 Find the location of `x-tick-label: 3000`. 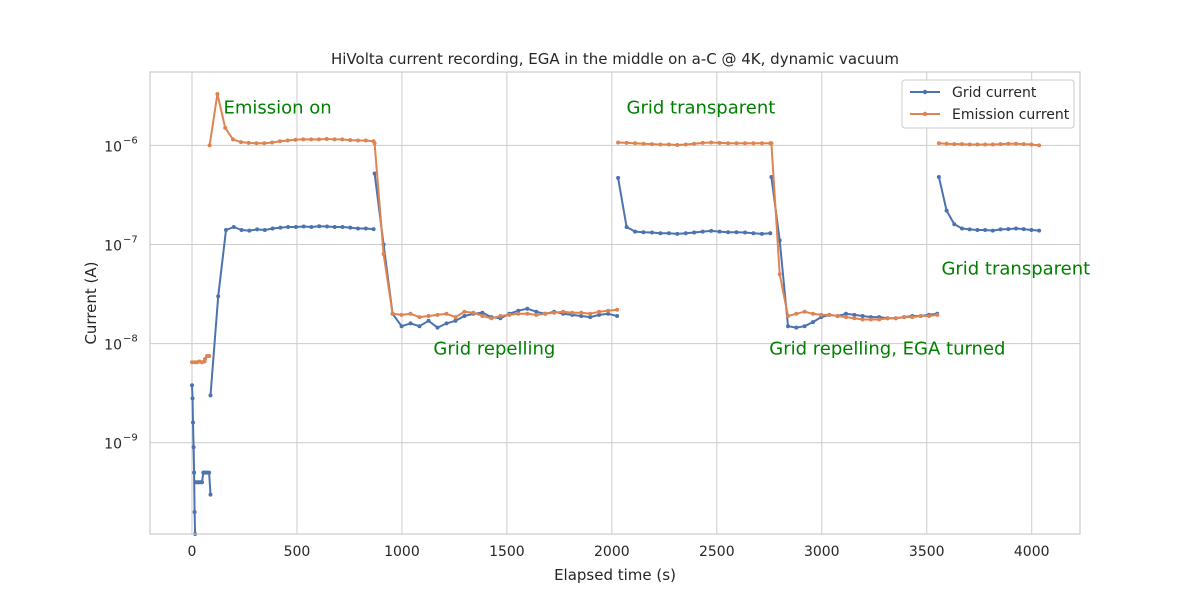

x-tick-label: 3000 is located at coordinates (822, 552).